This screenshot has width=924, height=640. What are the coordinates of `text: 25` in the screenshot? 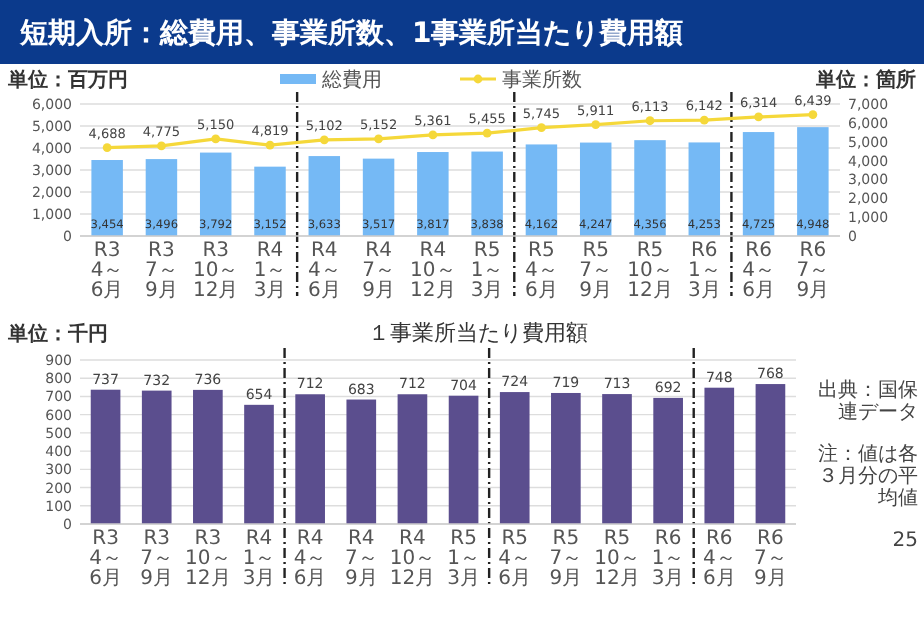 It's located at (905, 541).